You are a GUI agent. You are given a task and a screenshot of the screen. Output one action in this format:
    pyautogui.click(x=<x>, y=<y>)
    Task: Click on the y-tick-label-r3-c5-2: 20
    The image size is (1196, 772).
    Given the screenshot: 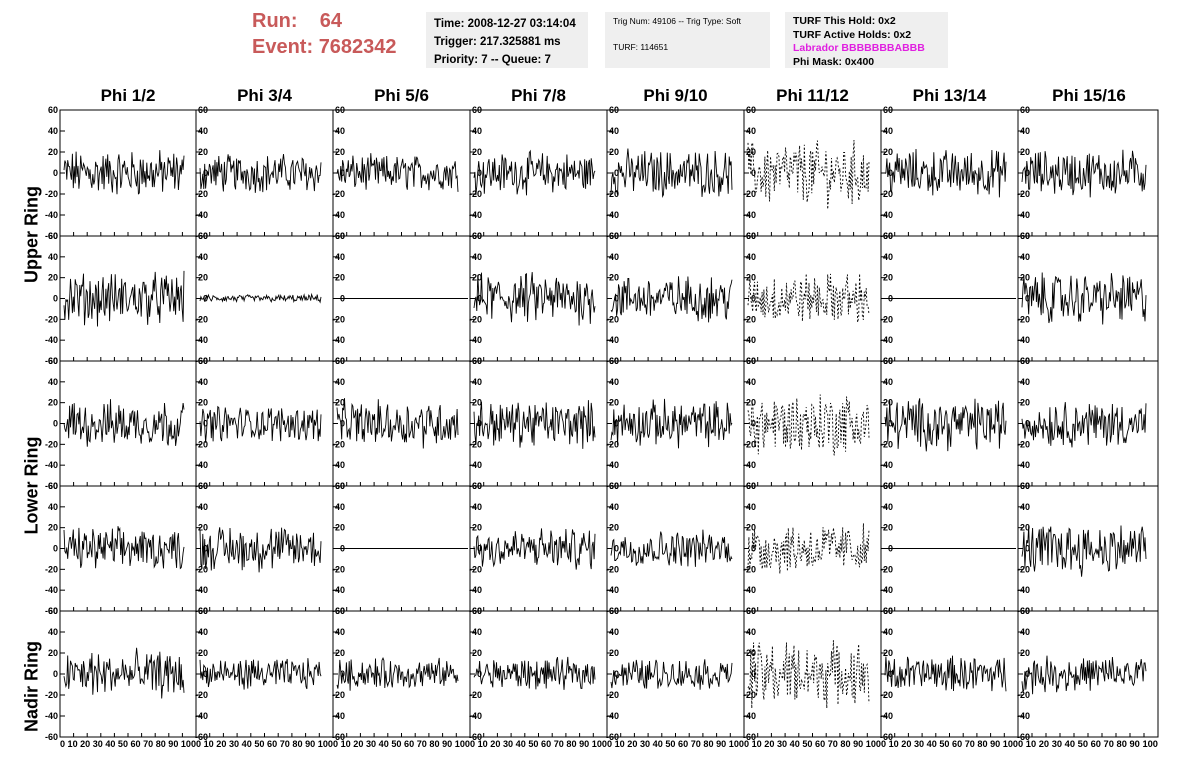 What is the action you would take?
    pyautogui.click(x=751, y=528)
    